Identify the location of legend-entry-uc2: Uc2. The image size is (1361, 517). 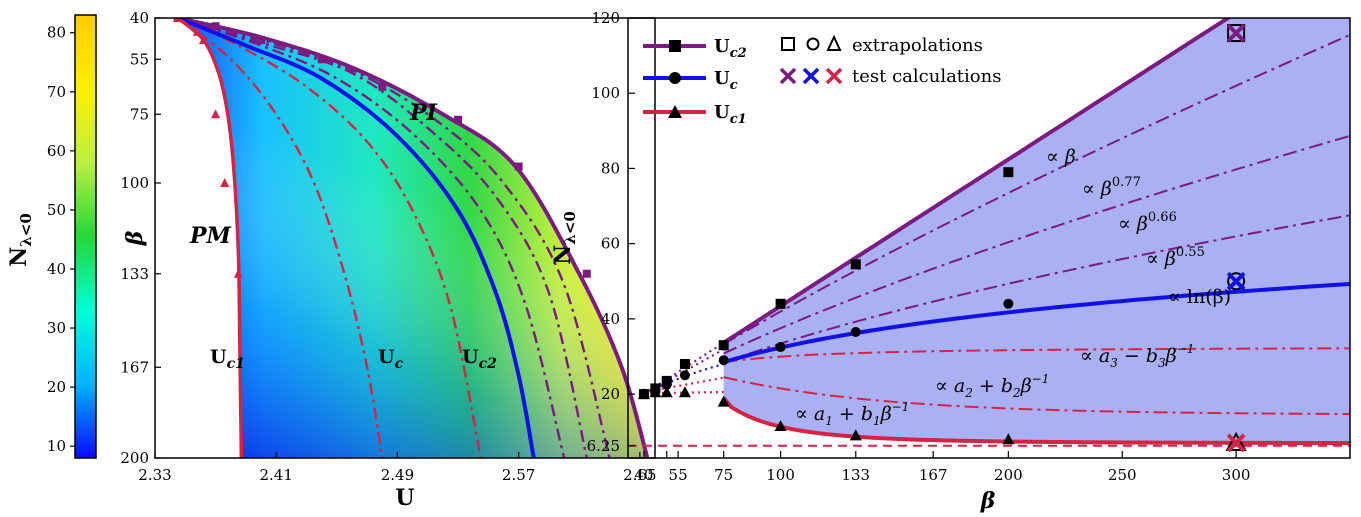
(695, 48).